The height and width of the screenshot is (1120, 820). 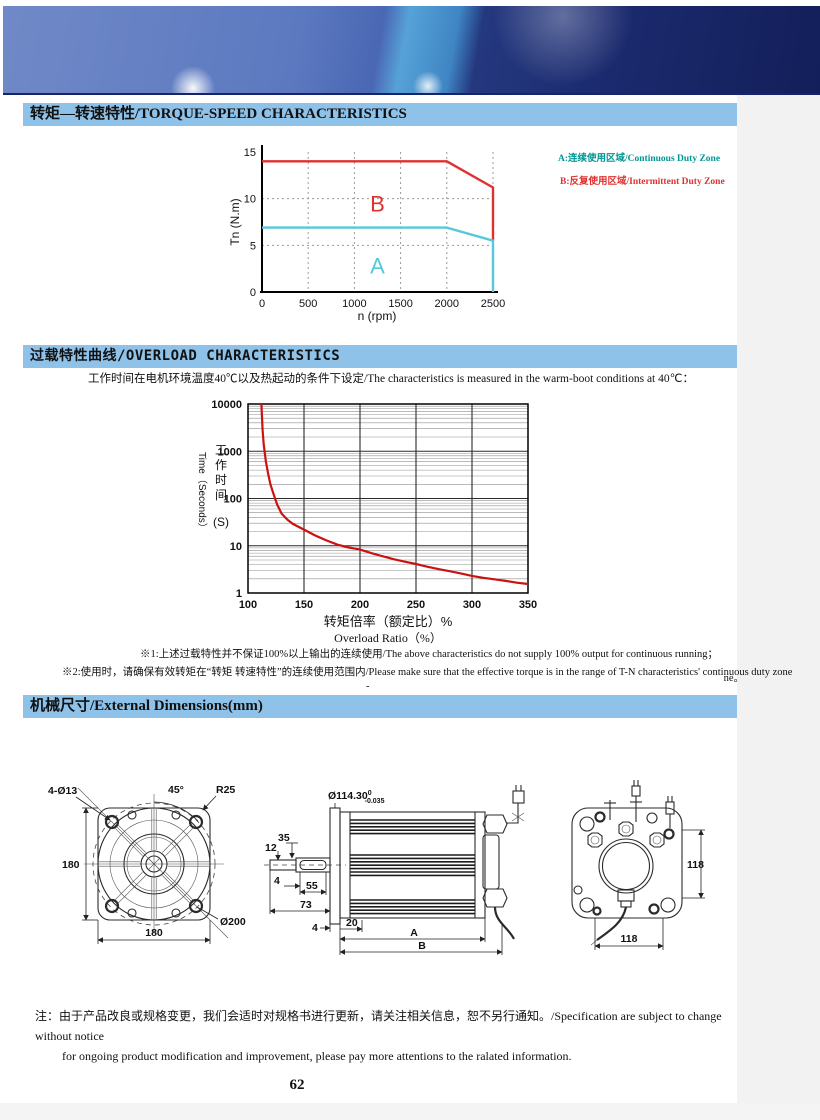 I want to click on legend-intermittent-duty: B:反复使用区域/Intermittent Duty Zone, so click(x=642, y=182).